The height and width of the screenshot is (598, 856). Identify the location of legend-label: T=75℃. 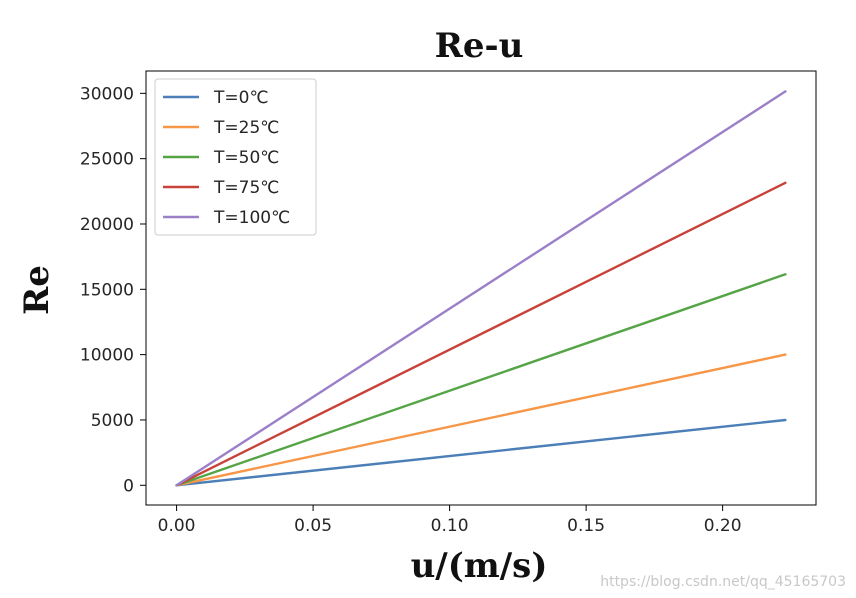
(246, 188).